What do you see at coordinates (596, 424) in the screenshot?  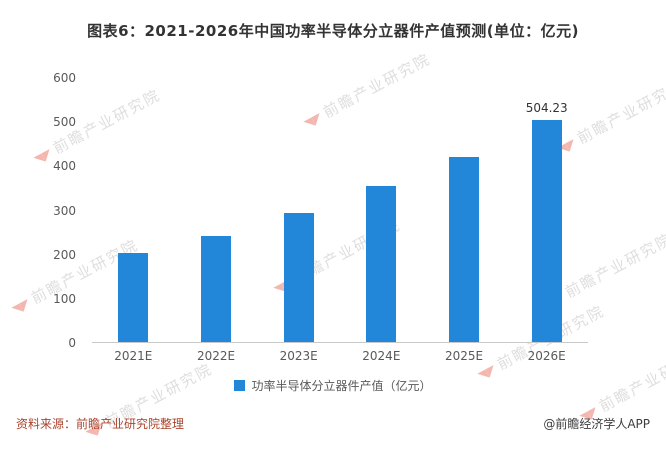 I see `credit-note: @前瞻经济学人APP` at bounding box center [596, 424].